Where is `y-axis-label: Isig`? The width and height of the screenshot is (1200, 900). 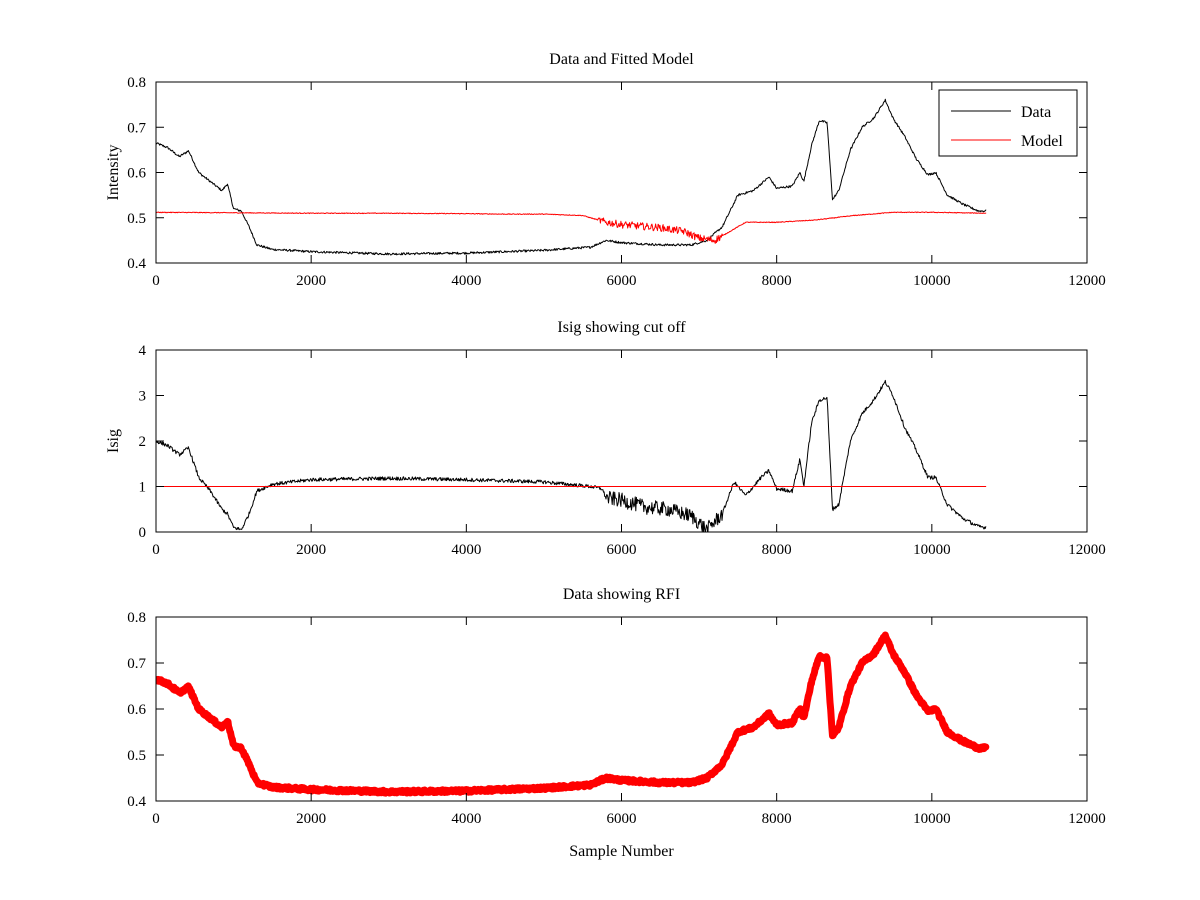
y-axis-label: Isig is located at coordinates (113, 441).